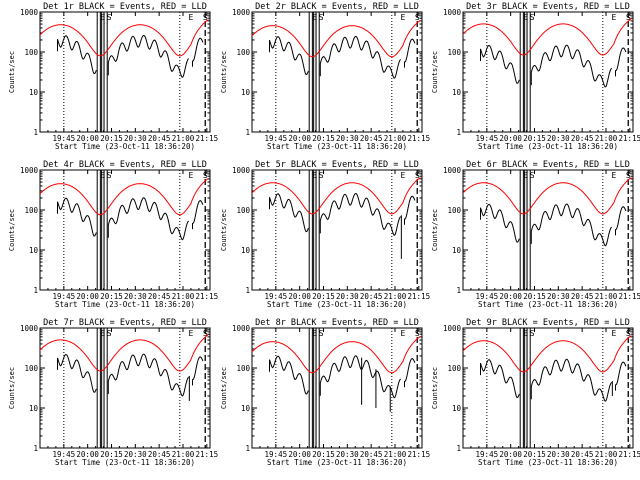  Describe the element at coordinates (337, 165) in the screenshot. I see `panel-title: Det 5r BLACK = Events, RED = LLD` at that location.